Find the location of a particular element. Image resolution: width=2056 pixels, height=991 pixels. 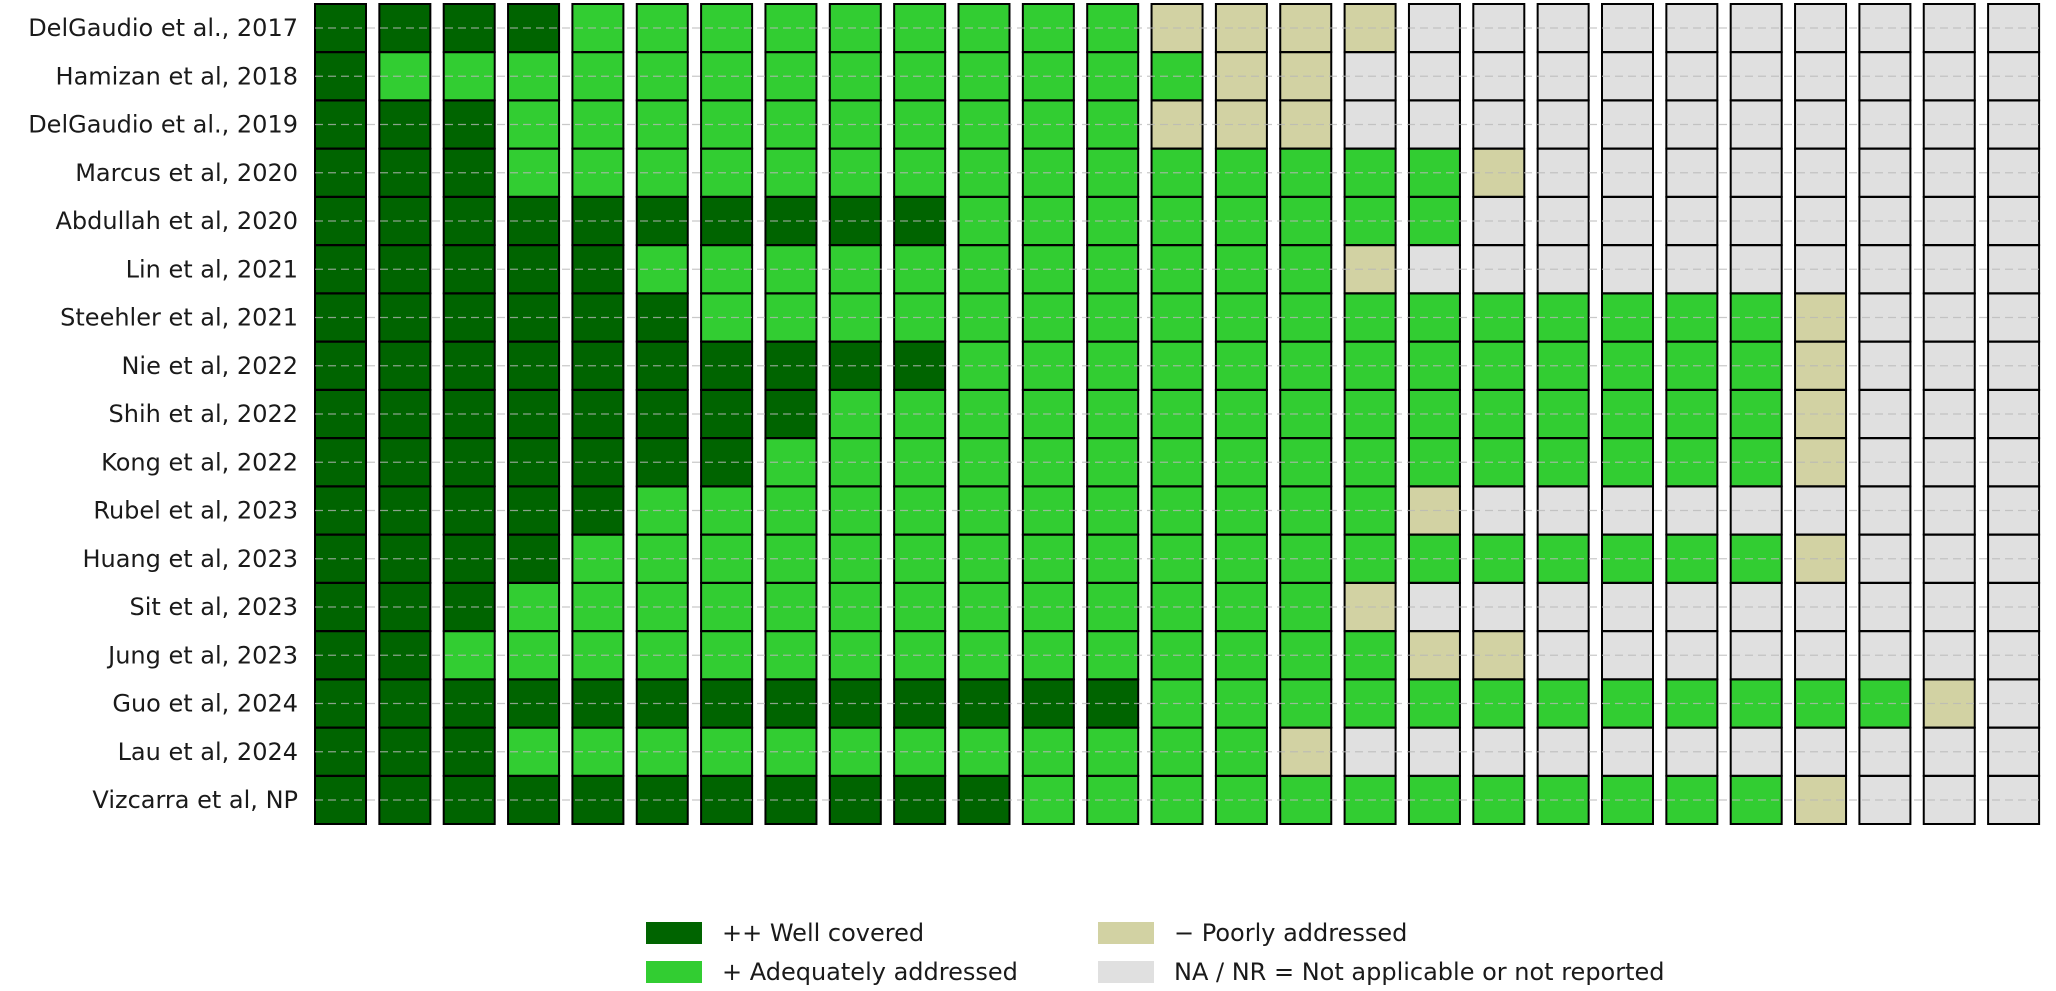

legend-entry: ++ Well covered is located at coordinates (785, 933).